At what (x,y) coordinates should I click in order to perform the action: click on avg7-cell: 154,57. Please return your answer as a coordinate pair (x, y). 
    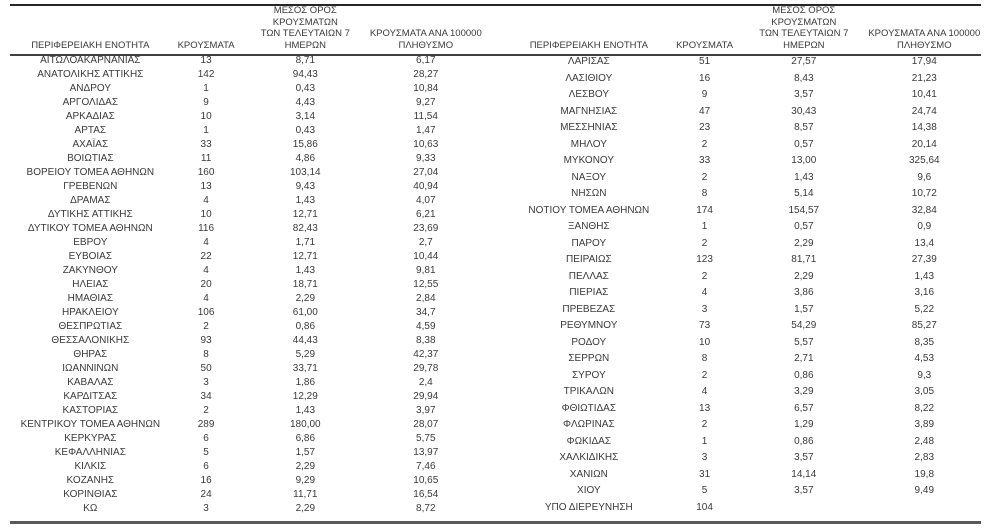
    Looking at the image, I should click on (804, 210).